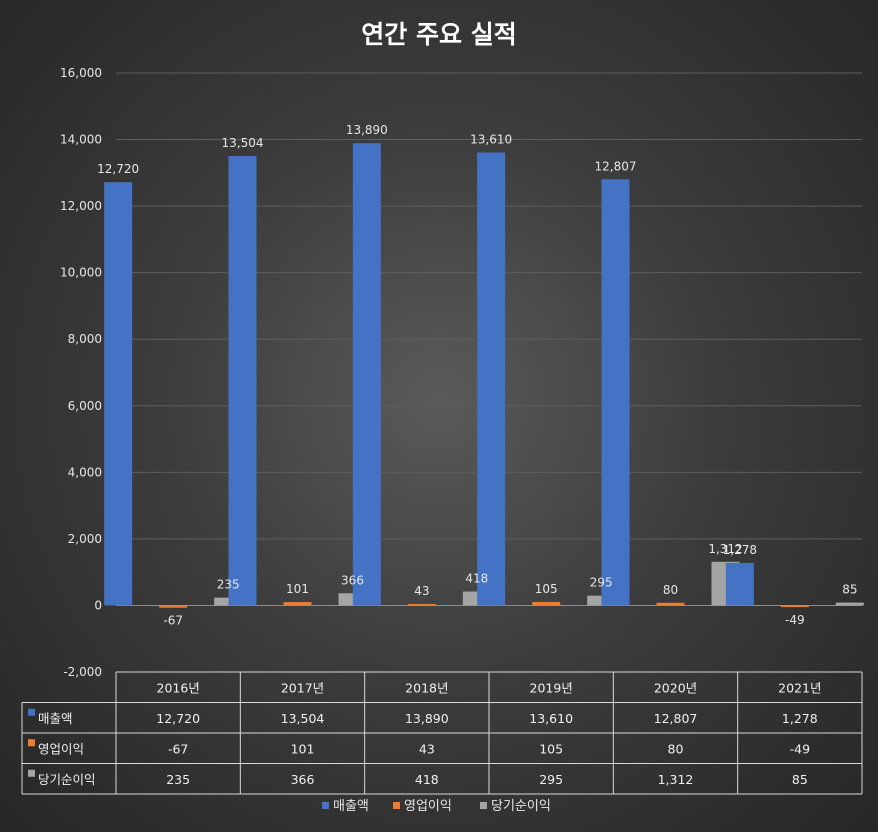  What do you see at coordinates (476, 579) in the screenshot?
I see `data-label: 418` at bounding box center [476, 579].